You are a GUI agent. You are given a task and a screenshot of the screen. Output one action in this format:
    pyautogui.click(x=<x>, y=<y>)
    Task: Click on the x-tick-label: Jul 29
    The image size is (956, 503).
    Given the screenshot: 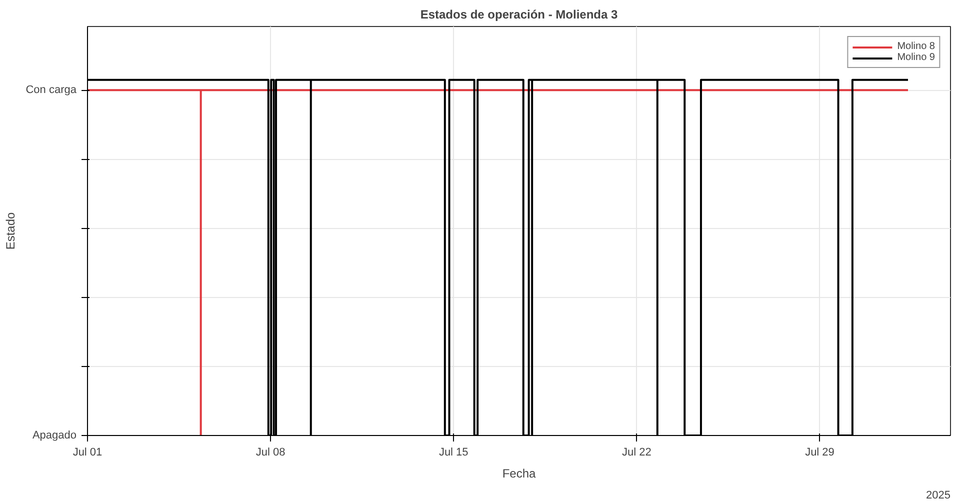 What is the action you would take?
    pyautogui.click(x=819, y=452)
    